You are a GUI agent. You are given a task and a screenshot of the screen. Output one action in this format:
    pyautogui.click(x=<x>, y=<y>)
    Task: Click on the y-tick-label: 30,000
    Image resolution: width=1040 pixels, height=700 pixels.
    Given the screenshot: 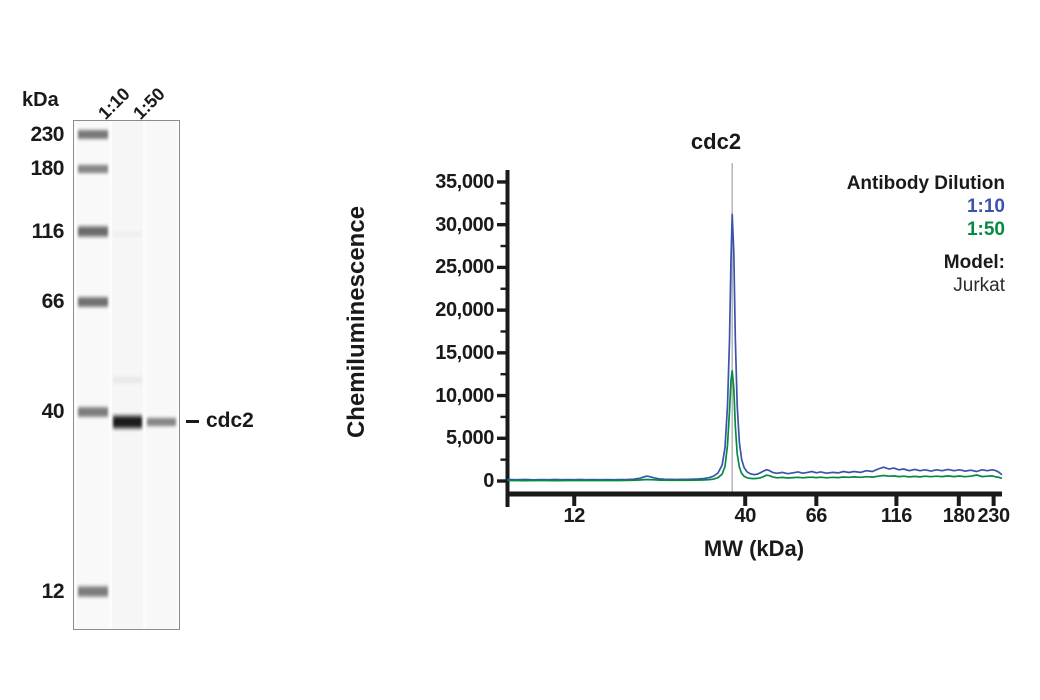 What is the action you would take?
    pyautogui.click(x=464, y=224)
    